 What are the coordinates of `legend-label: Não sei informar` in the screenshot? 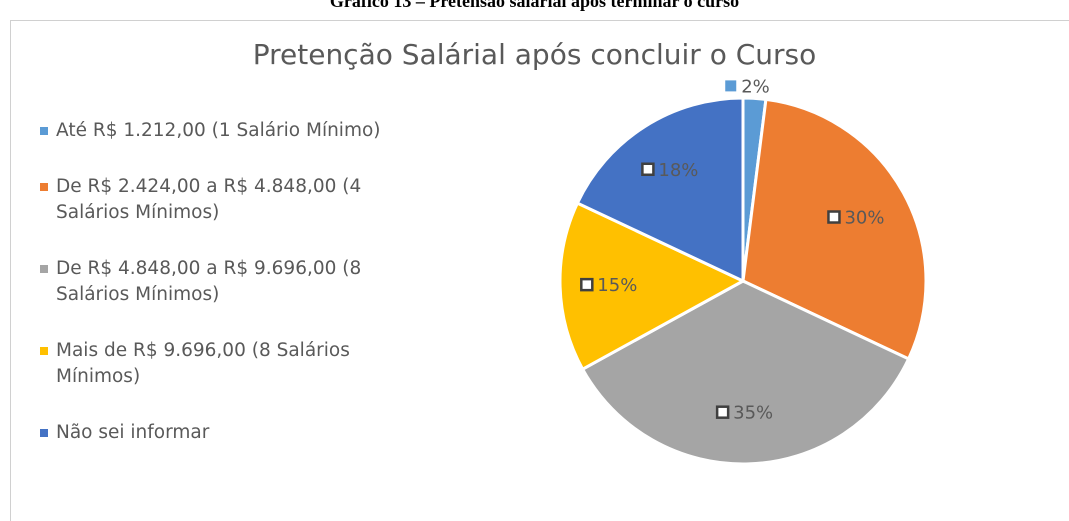 It's located at (133, 432).